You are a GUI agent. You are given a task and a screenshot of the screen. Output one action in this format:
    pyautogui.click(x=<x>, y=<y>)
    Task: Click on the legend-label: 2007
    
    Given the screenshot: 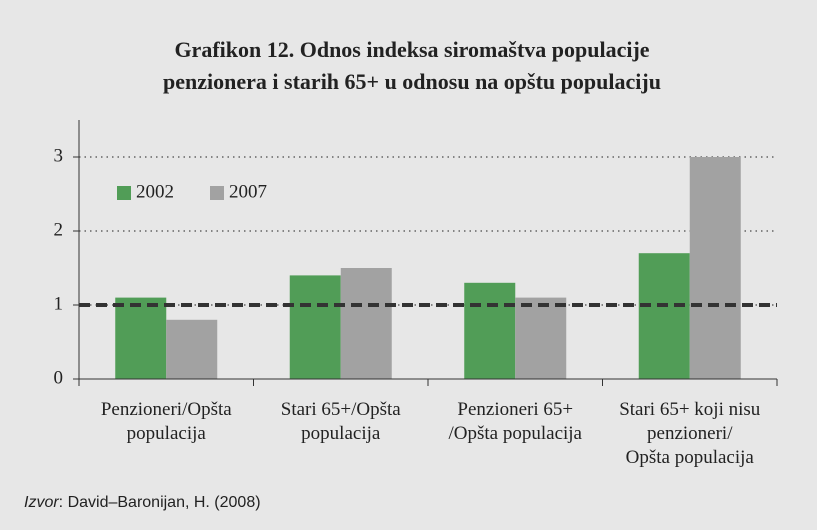 What is the action you would take?
    pyautogui.click(x=248, y=191)
    